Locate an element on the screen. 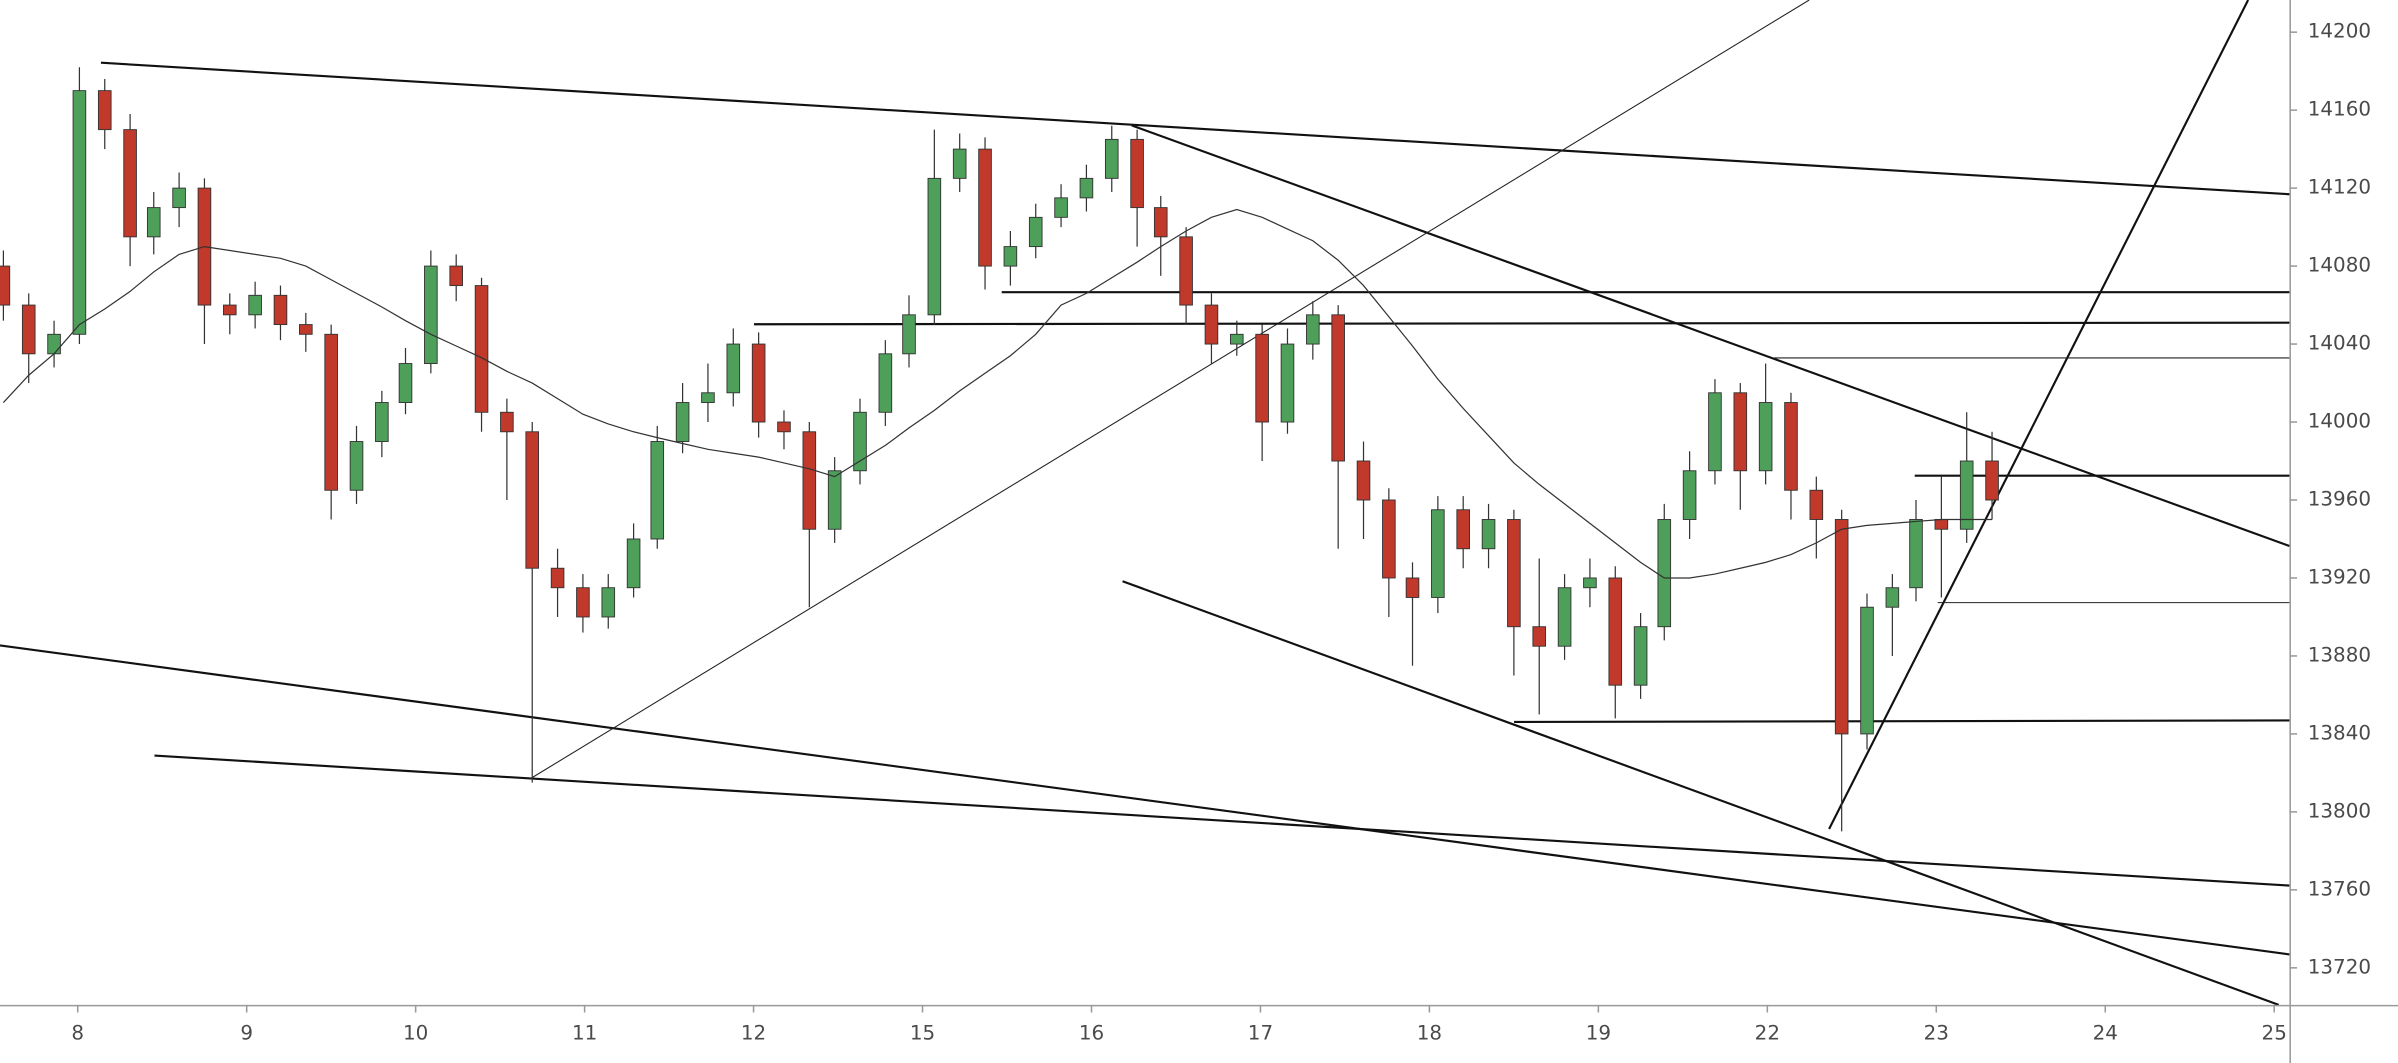 This screenshot has width=2398, height=1063. y-tick-label: 14040 is located at coordinates (2339, 343).